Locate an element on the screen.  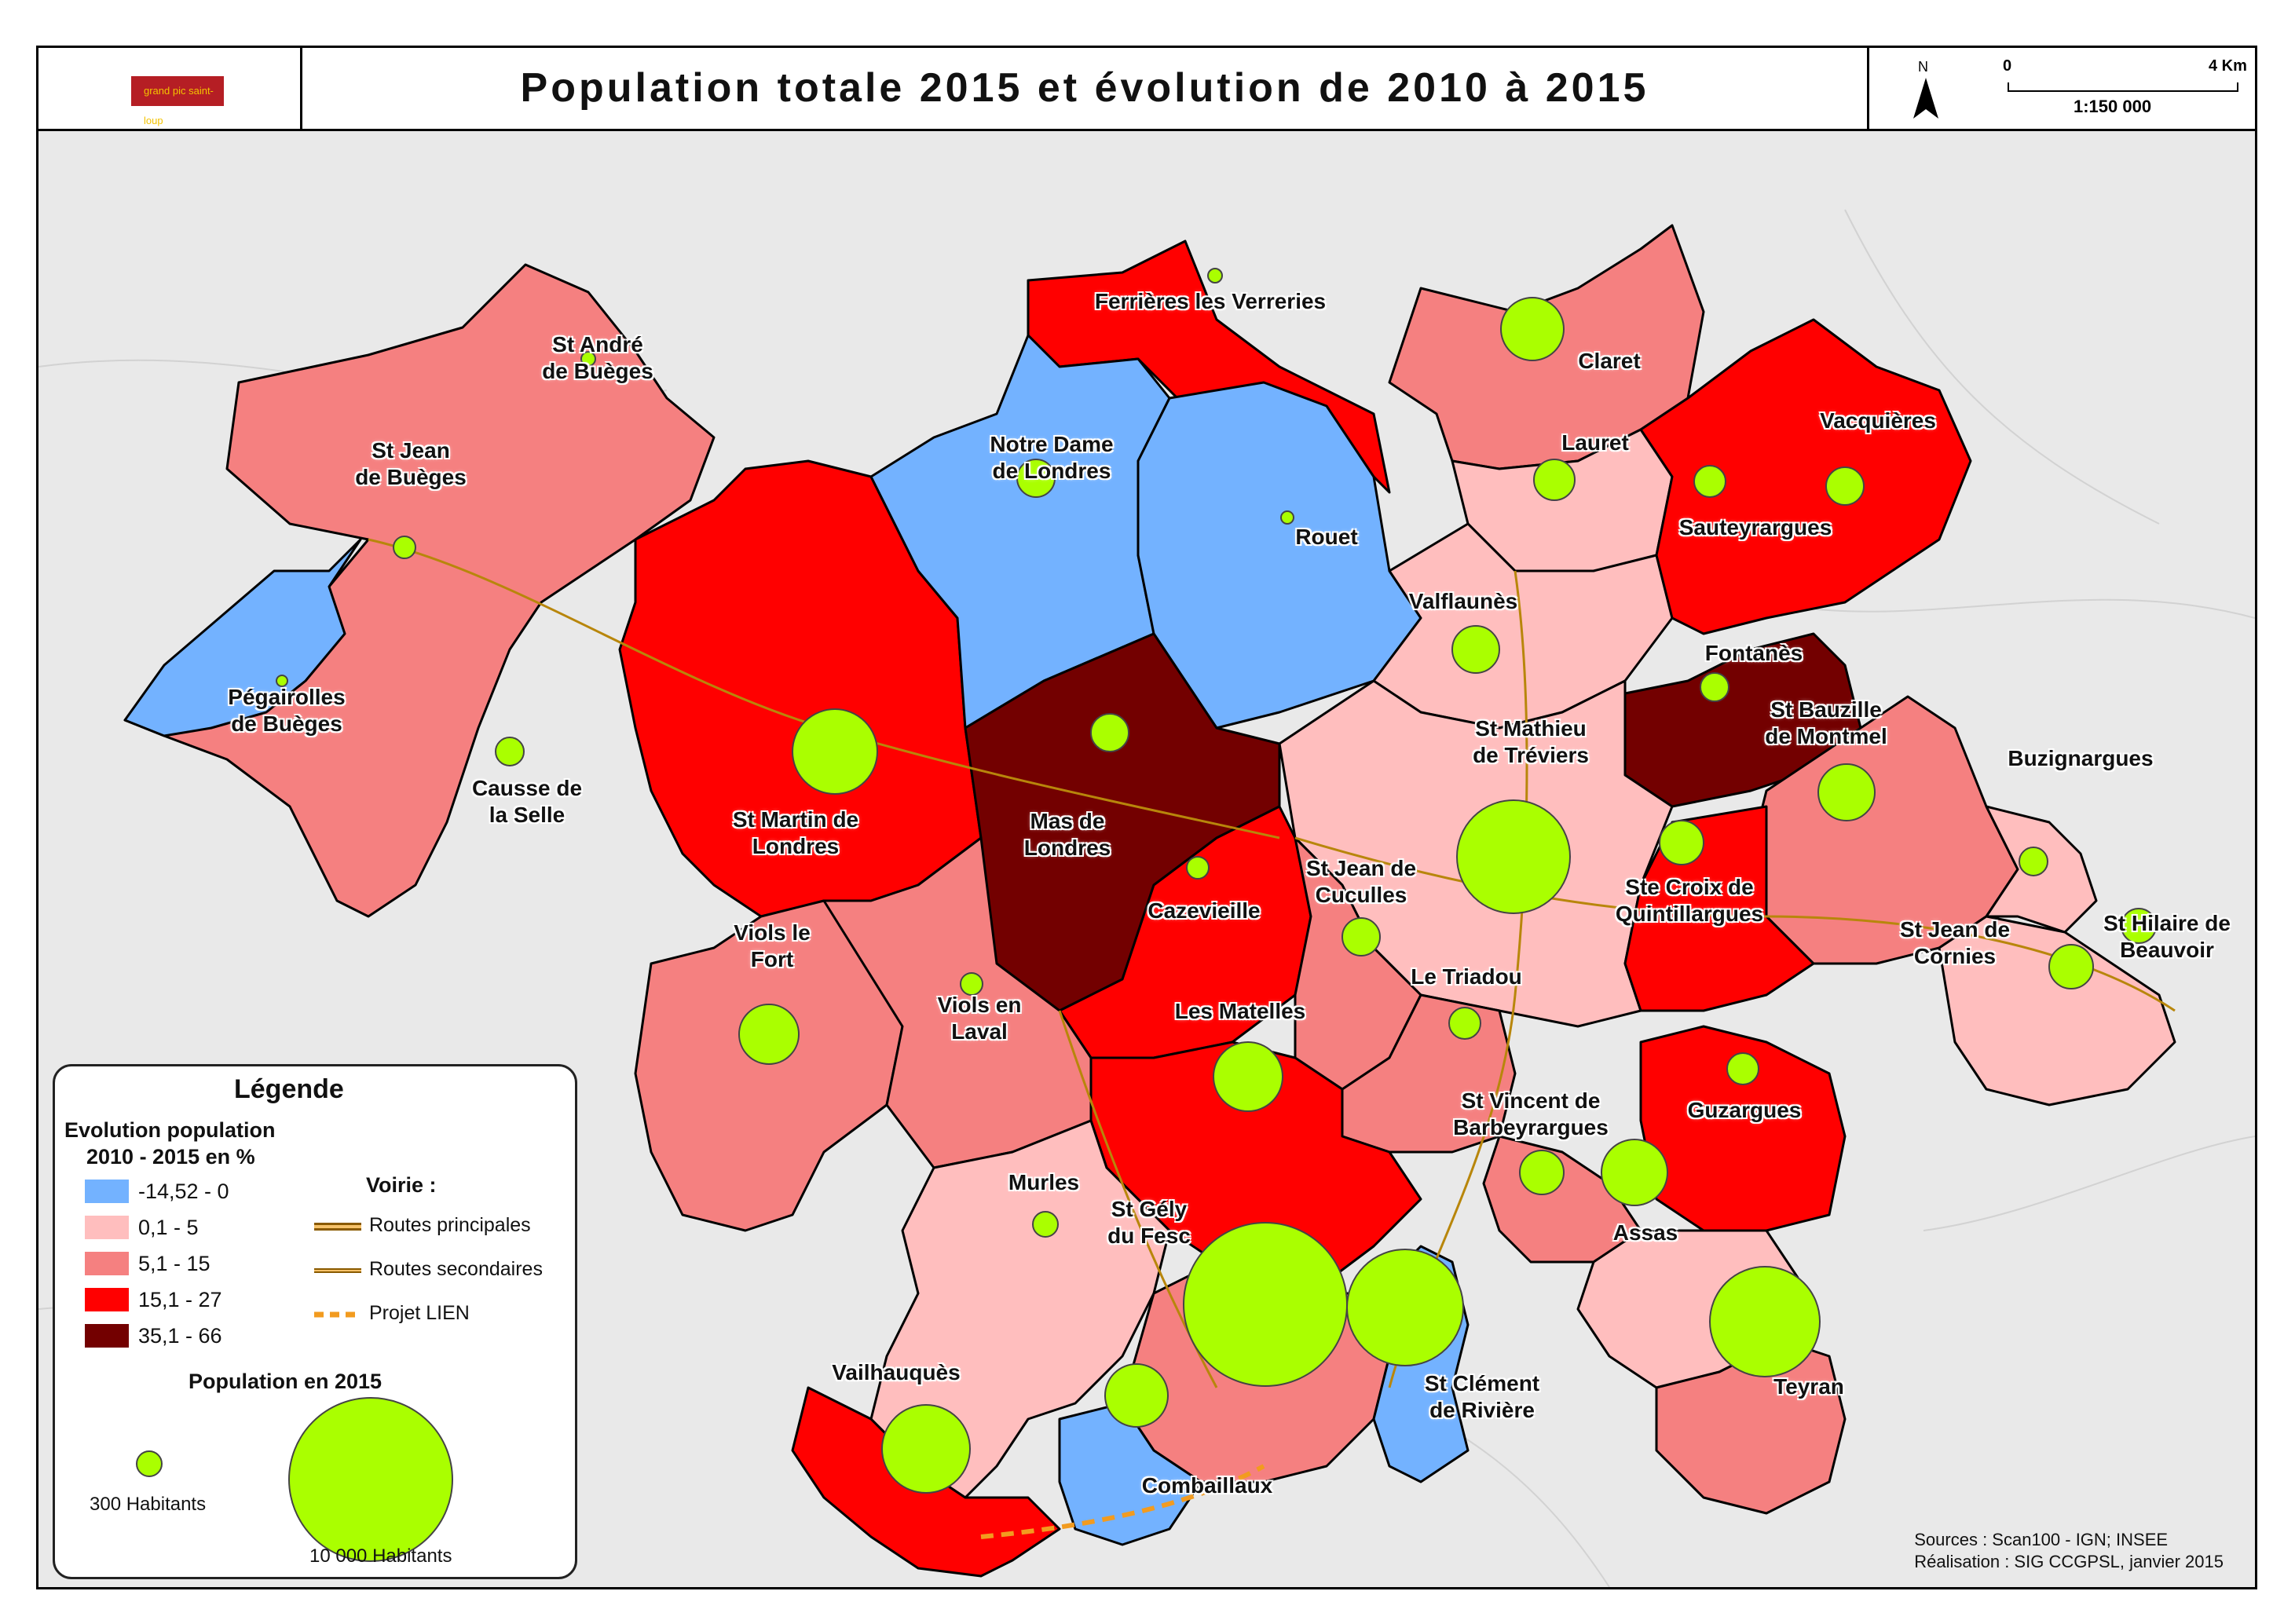
legend-class-2: 5,1 - 15 is located at coordinates (174, 1263).